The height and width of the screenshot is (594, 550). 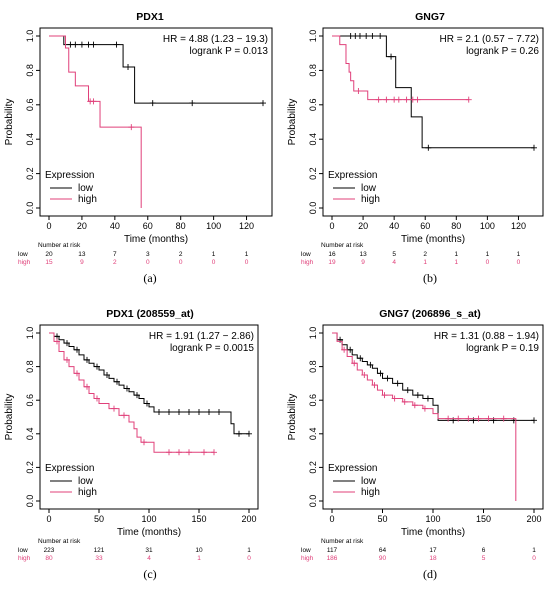 What do you see at coordinates (433, 550) in the screenshot?
I see `risk-count-low: 17` at bounding box center [433, 550].